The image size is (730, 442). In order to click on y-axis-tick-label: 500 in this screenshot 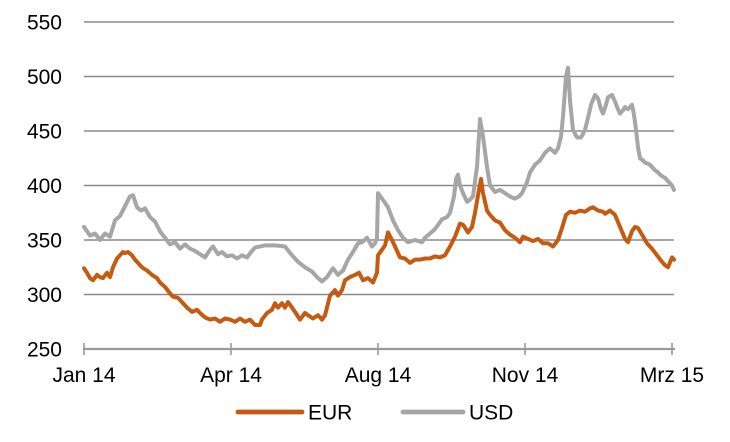, I will do `click(44, 77)`.